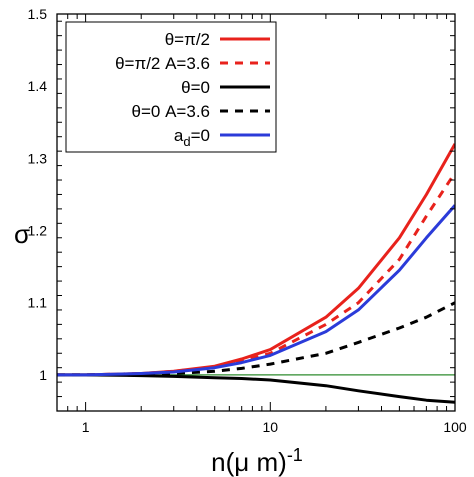  I want to click on x-tick-label: 10, so click(271, 427).